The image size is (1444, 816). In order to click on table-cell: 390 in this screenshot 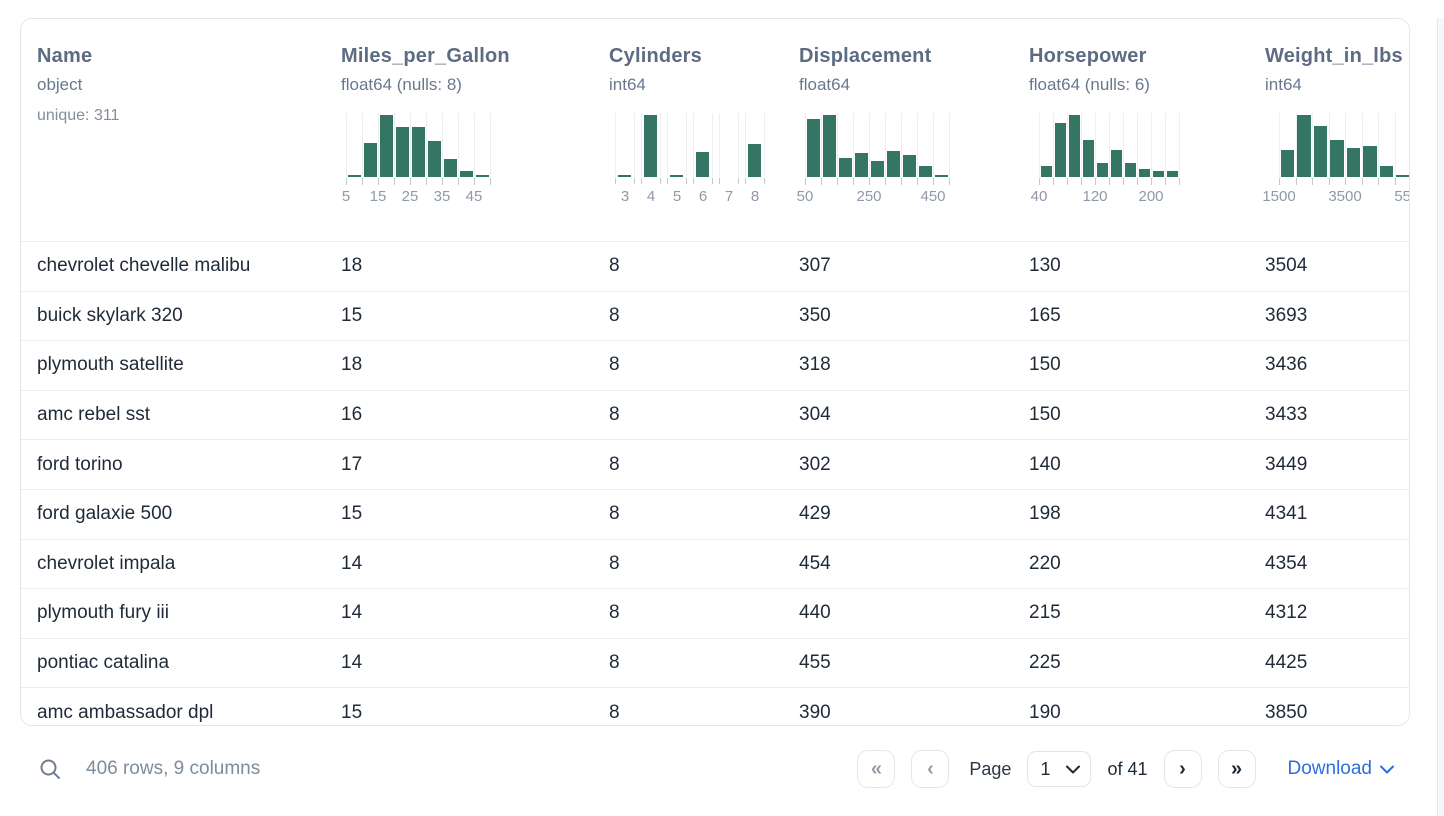, I will do `click(815, 712)`.